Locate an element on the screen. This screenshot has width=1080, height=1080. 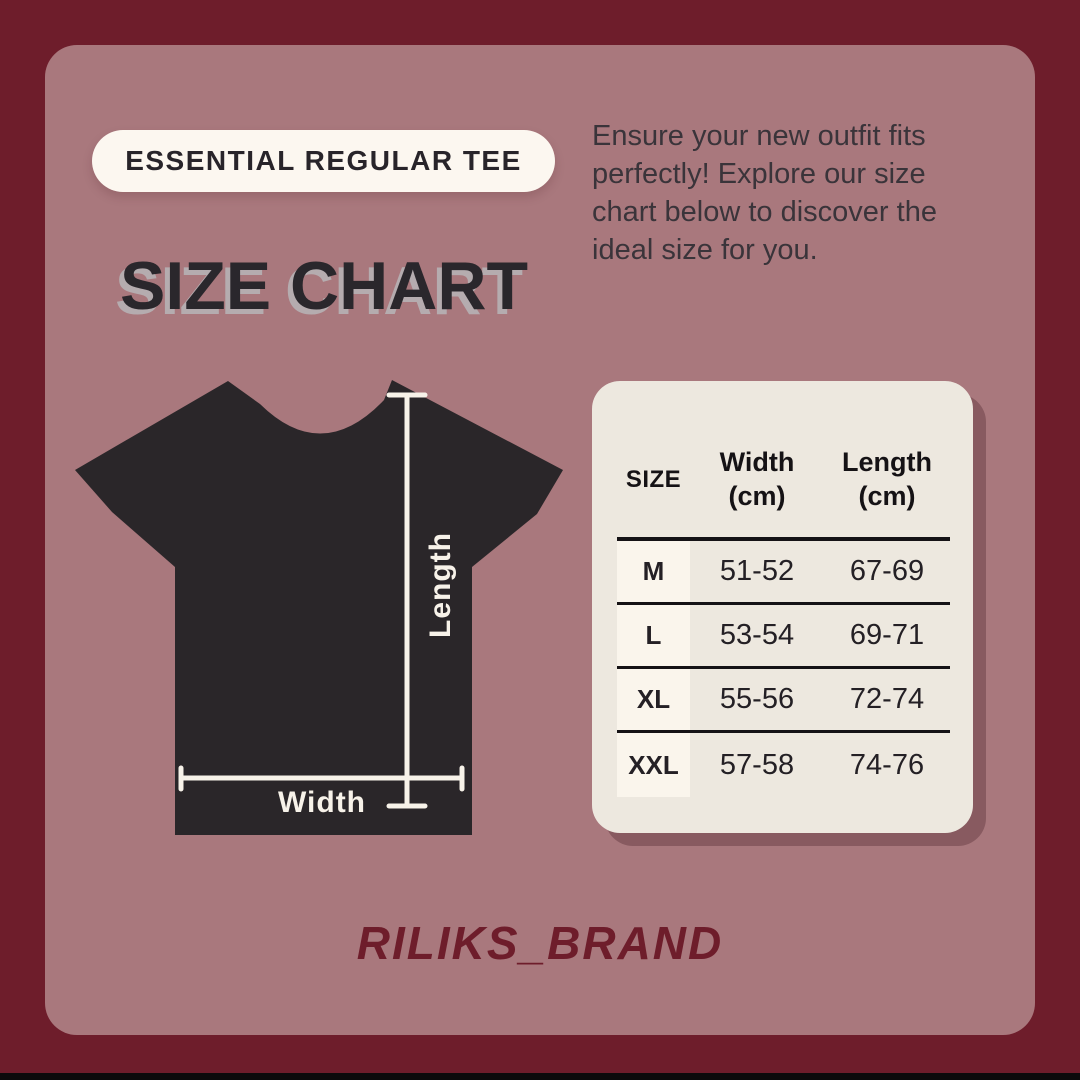
page-title: SIZE CHART is located at coordinates (324, 286).